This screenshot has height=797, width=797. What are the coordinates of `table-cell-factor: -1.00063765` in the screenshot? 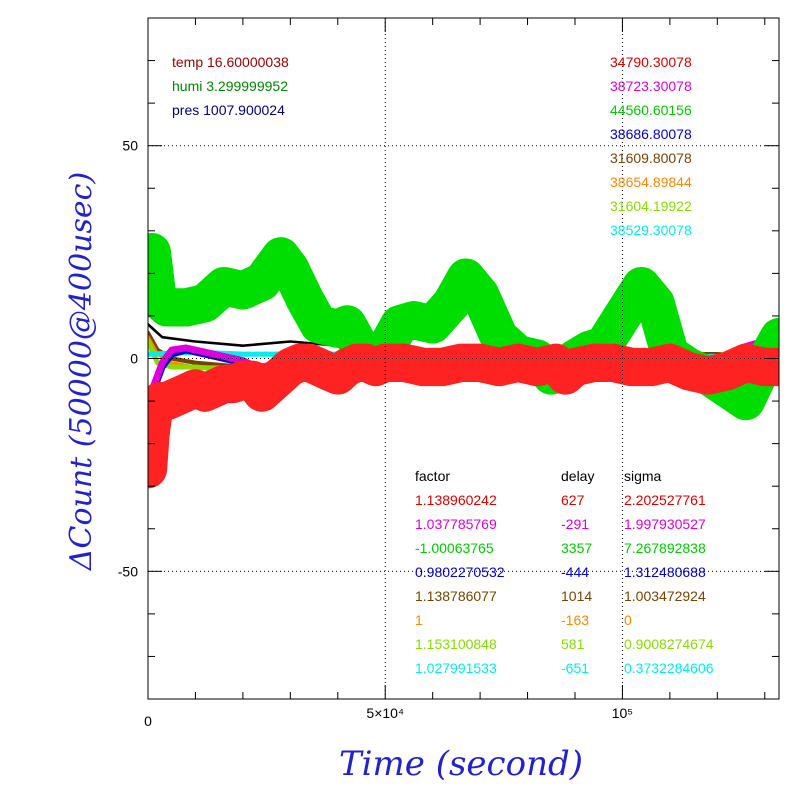 It's located at (454, 548).